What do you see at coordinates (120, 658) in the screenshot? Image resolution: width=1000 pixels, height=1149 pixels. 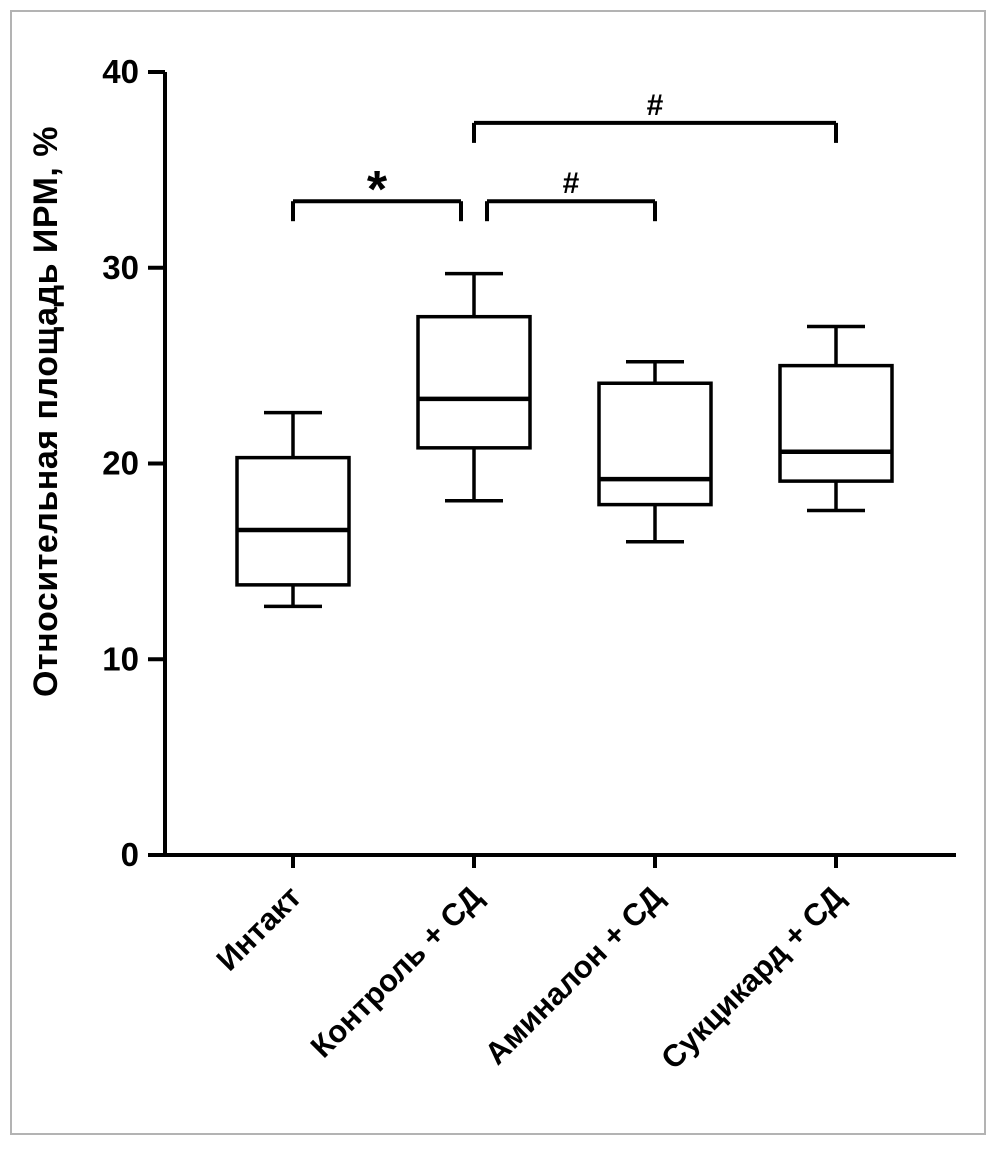 I see `y-tick-label: 10` at bounding box center [120, 658].